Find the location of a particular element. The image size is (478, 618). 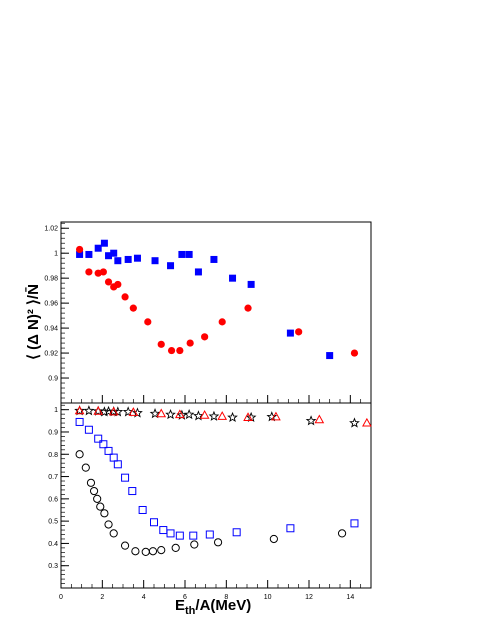

x-axis-title: Eth/A(MeV) is located at coordinates (213, 607).